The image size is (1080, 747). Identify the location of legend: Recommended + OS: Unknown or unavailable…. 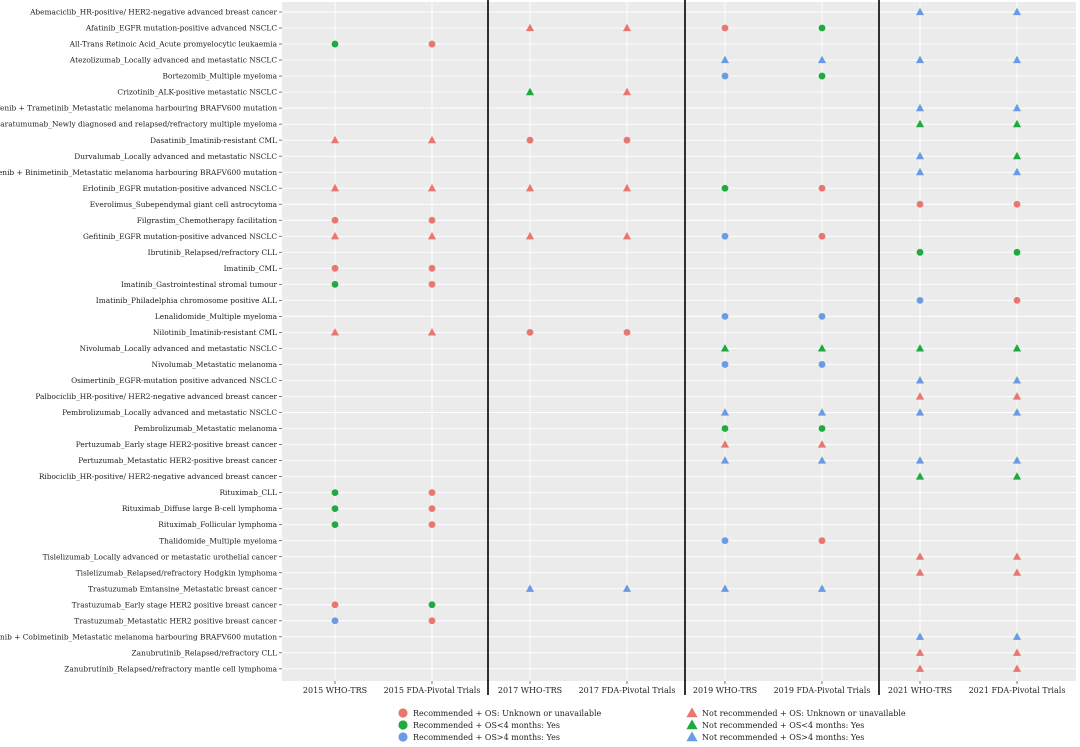
(652, 724).